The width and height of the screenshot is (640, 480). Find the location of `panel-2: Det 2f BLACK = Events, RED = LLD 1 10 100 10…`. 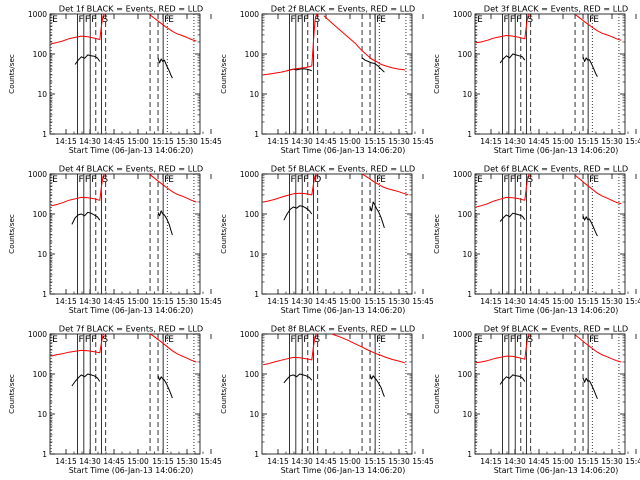

panel-2: Det 2f BLACK = Events, RED = LLD 1 10 100 10… is located at coordinates (326, 80).